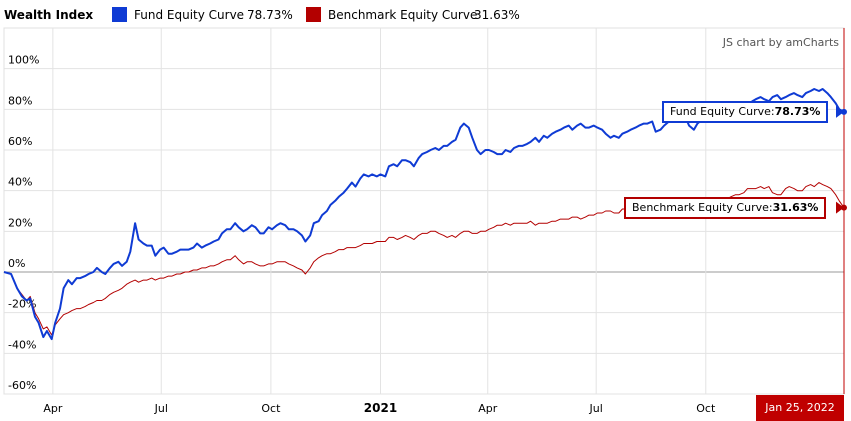 The image size is (851, 421). I want to click on y-tick-label: 60%, so click(20, 141).